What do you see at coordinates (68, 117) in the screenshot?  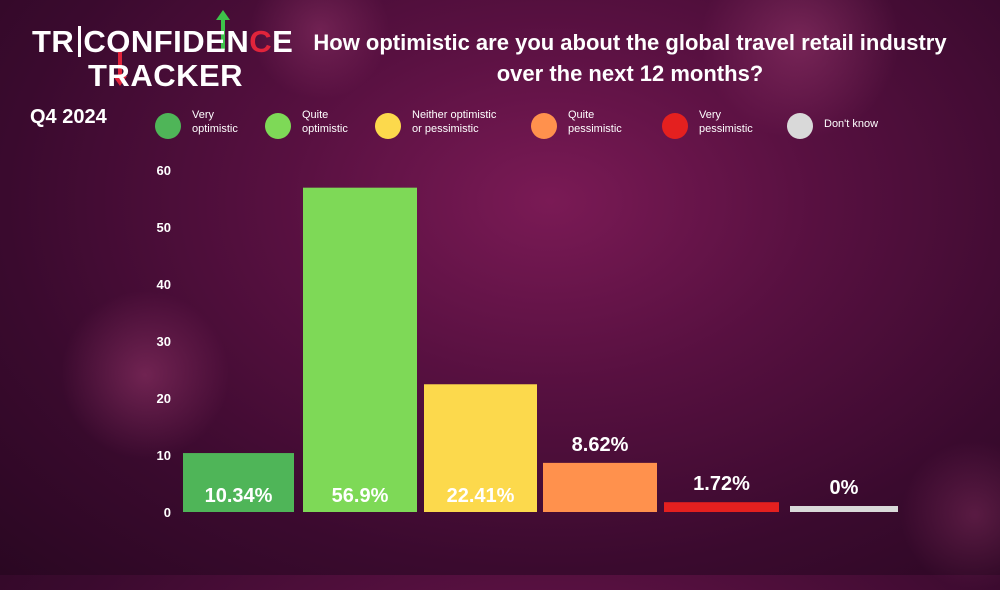 I see `quarter-label: Q4 2024` at bounding box center [68, 117].